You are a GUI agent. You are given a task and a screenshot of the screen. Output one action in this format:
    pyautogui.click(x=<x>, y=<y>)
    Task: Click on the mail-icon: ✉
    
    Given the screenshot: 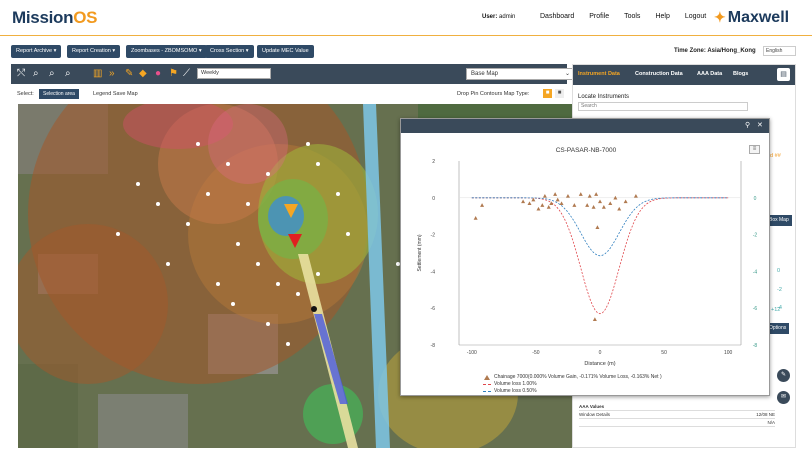 What is the action you would take?
    pyautogui.click(x=783, y=397)
    